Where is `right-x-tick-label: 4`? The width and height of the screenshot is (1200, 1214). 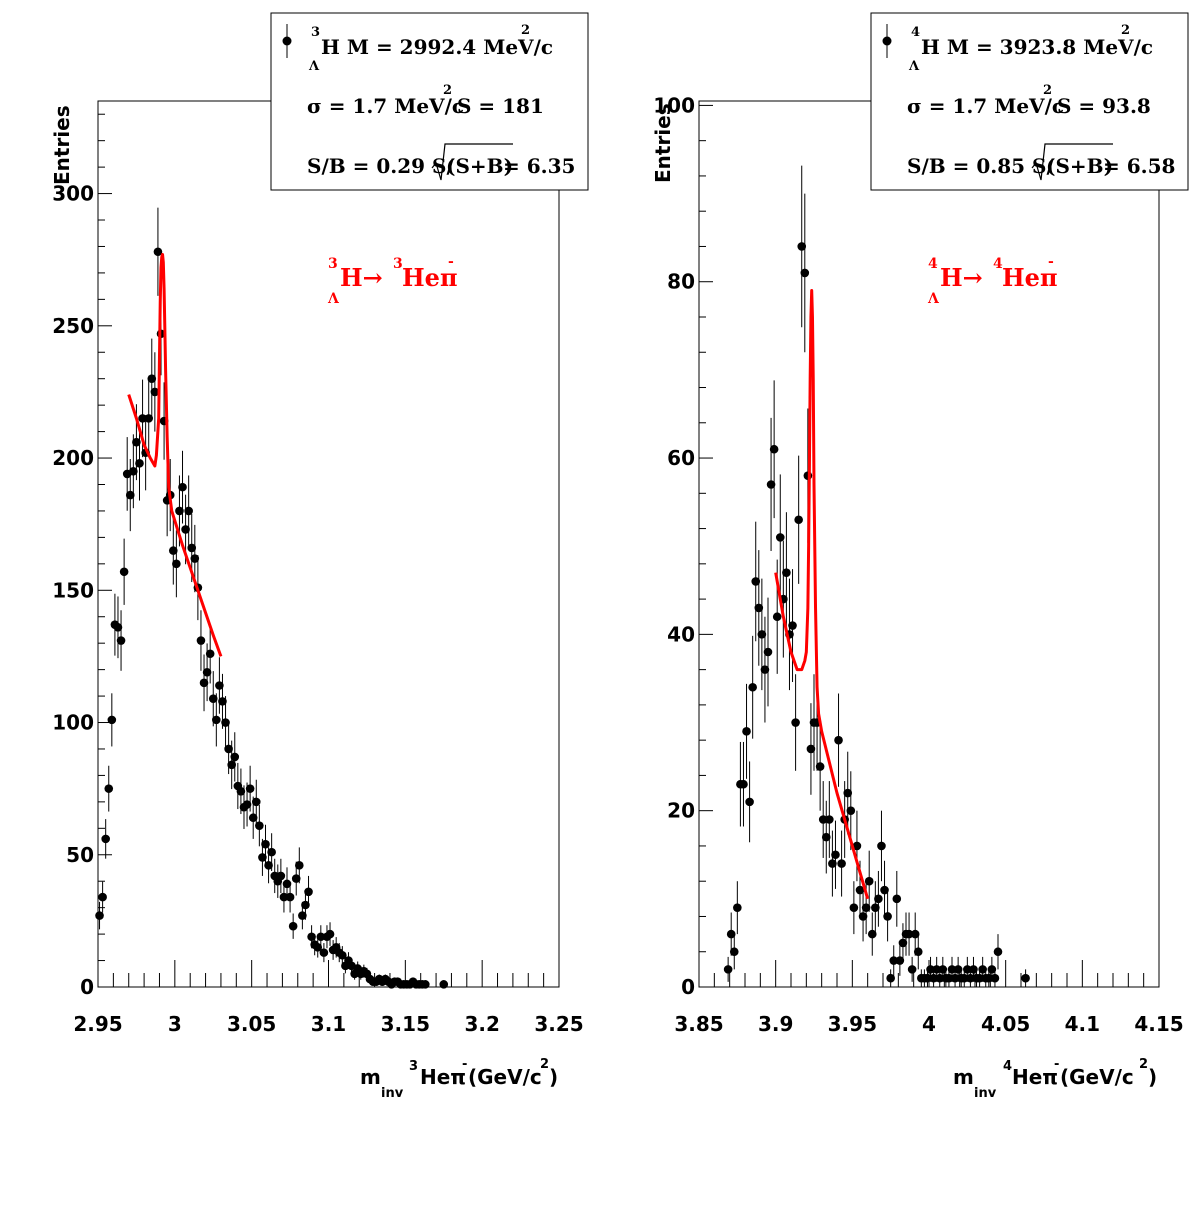 right-x-tick-label: 4 is located at coordinates (929, 1024).